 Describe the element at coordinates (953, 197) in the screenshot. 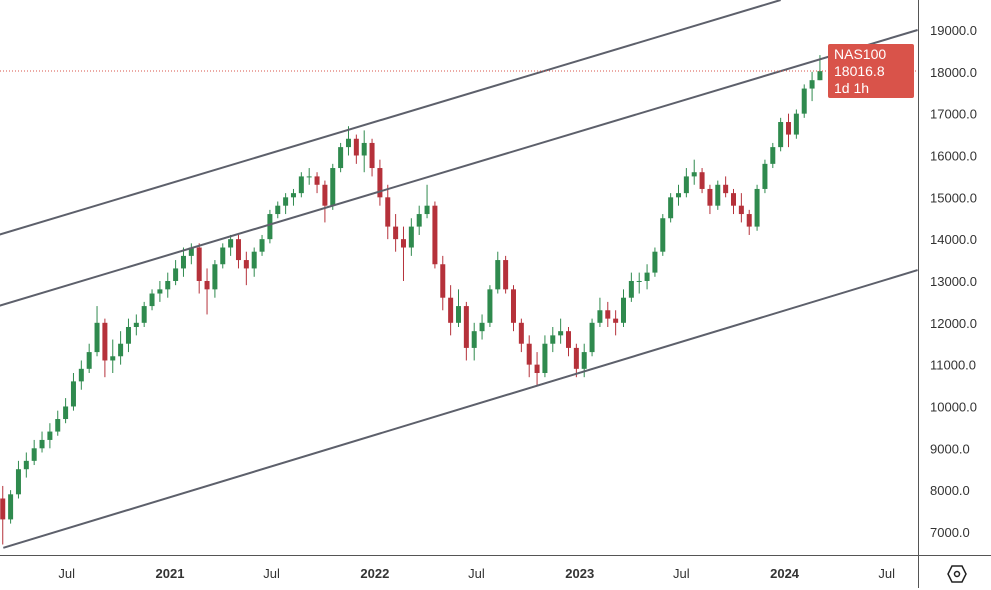

I see `price-tick-label: 15000.0` at that location.